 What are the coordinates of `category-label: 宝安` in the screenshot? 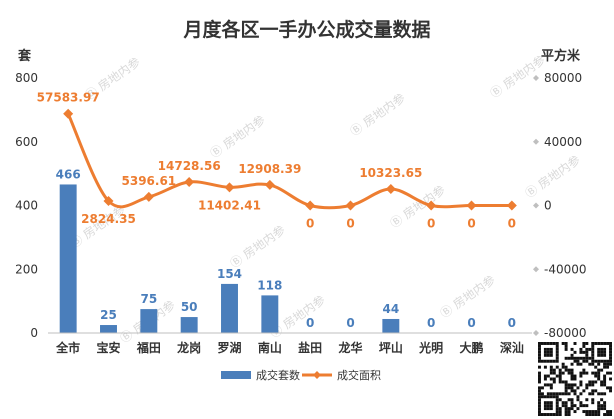 It's located at (108, 347).